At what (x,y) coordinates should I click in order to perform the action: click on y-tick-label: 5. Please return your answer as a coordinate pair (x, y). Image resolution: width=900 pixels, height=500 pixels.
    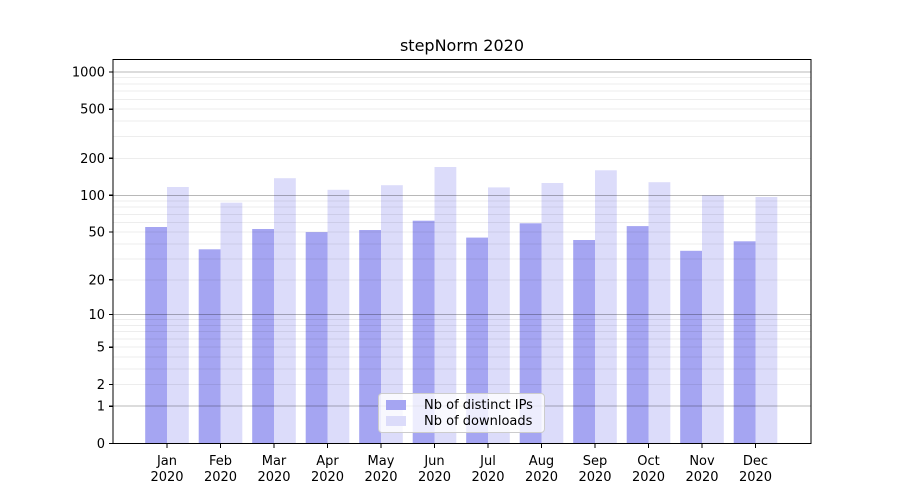
    Looking at the image, I should click on (101, 348).